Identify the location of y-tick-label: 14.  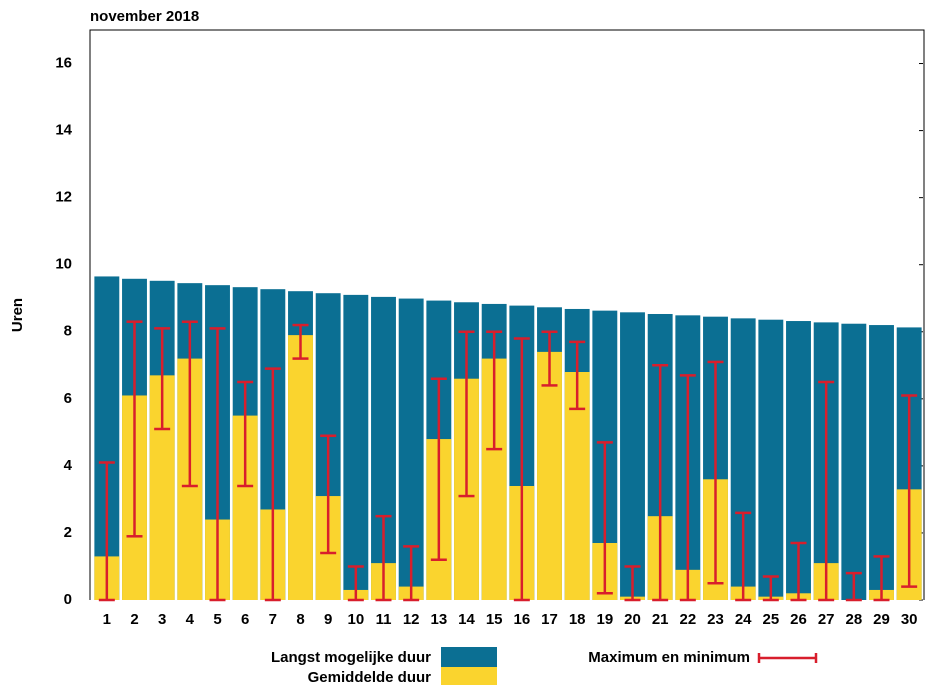
(63, 130).